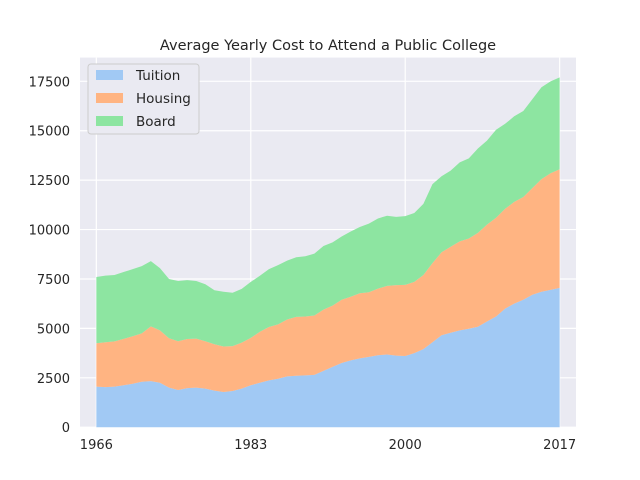 The image size is (640, 480). I want to click on y-tick-label: 5000, so click(53, 329).